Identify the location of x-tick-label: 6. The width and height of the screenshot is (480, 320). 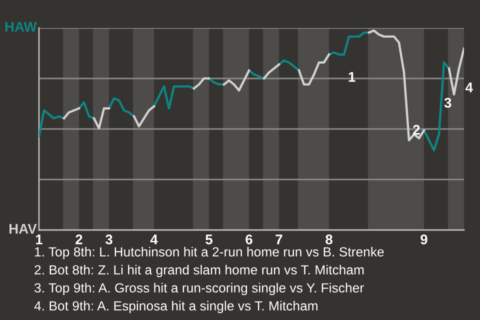
(249, 239).